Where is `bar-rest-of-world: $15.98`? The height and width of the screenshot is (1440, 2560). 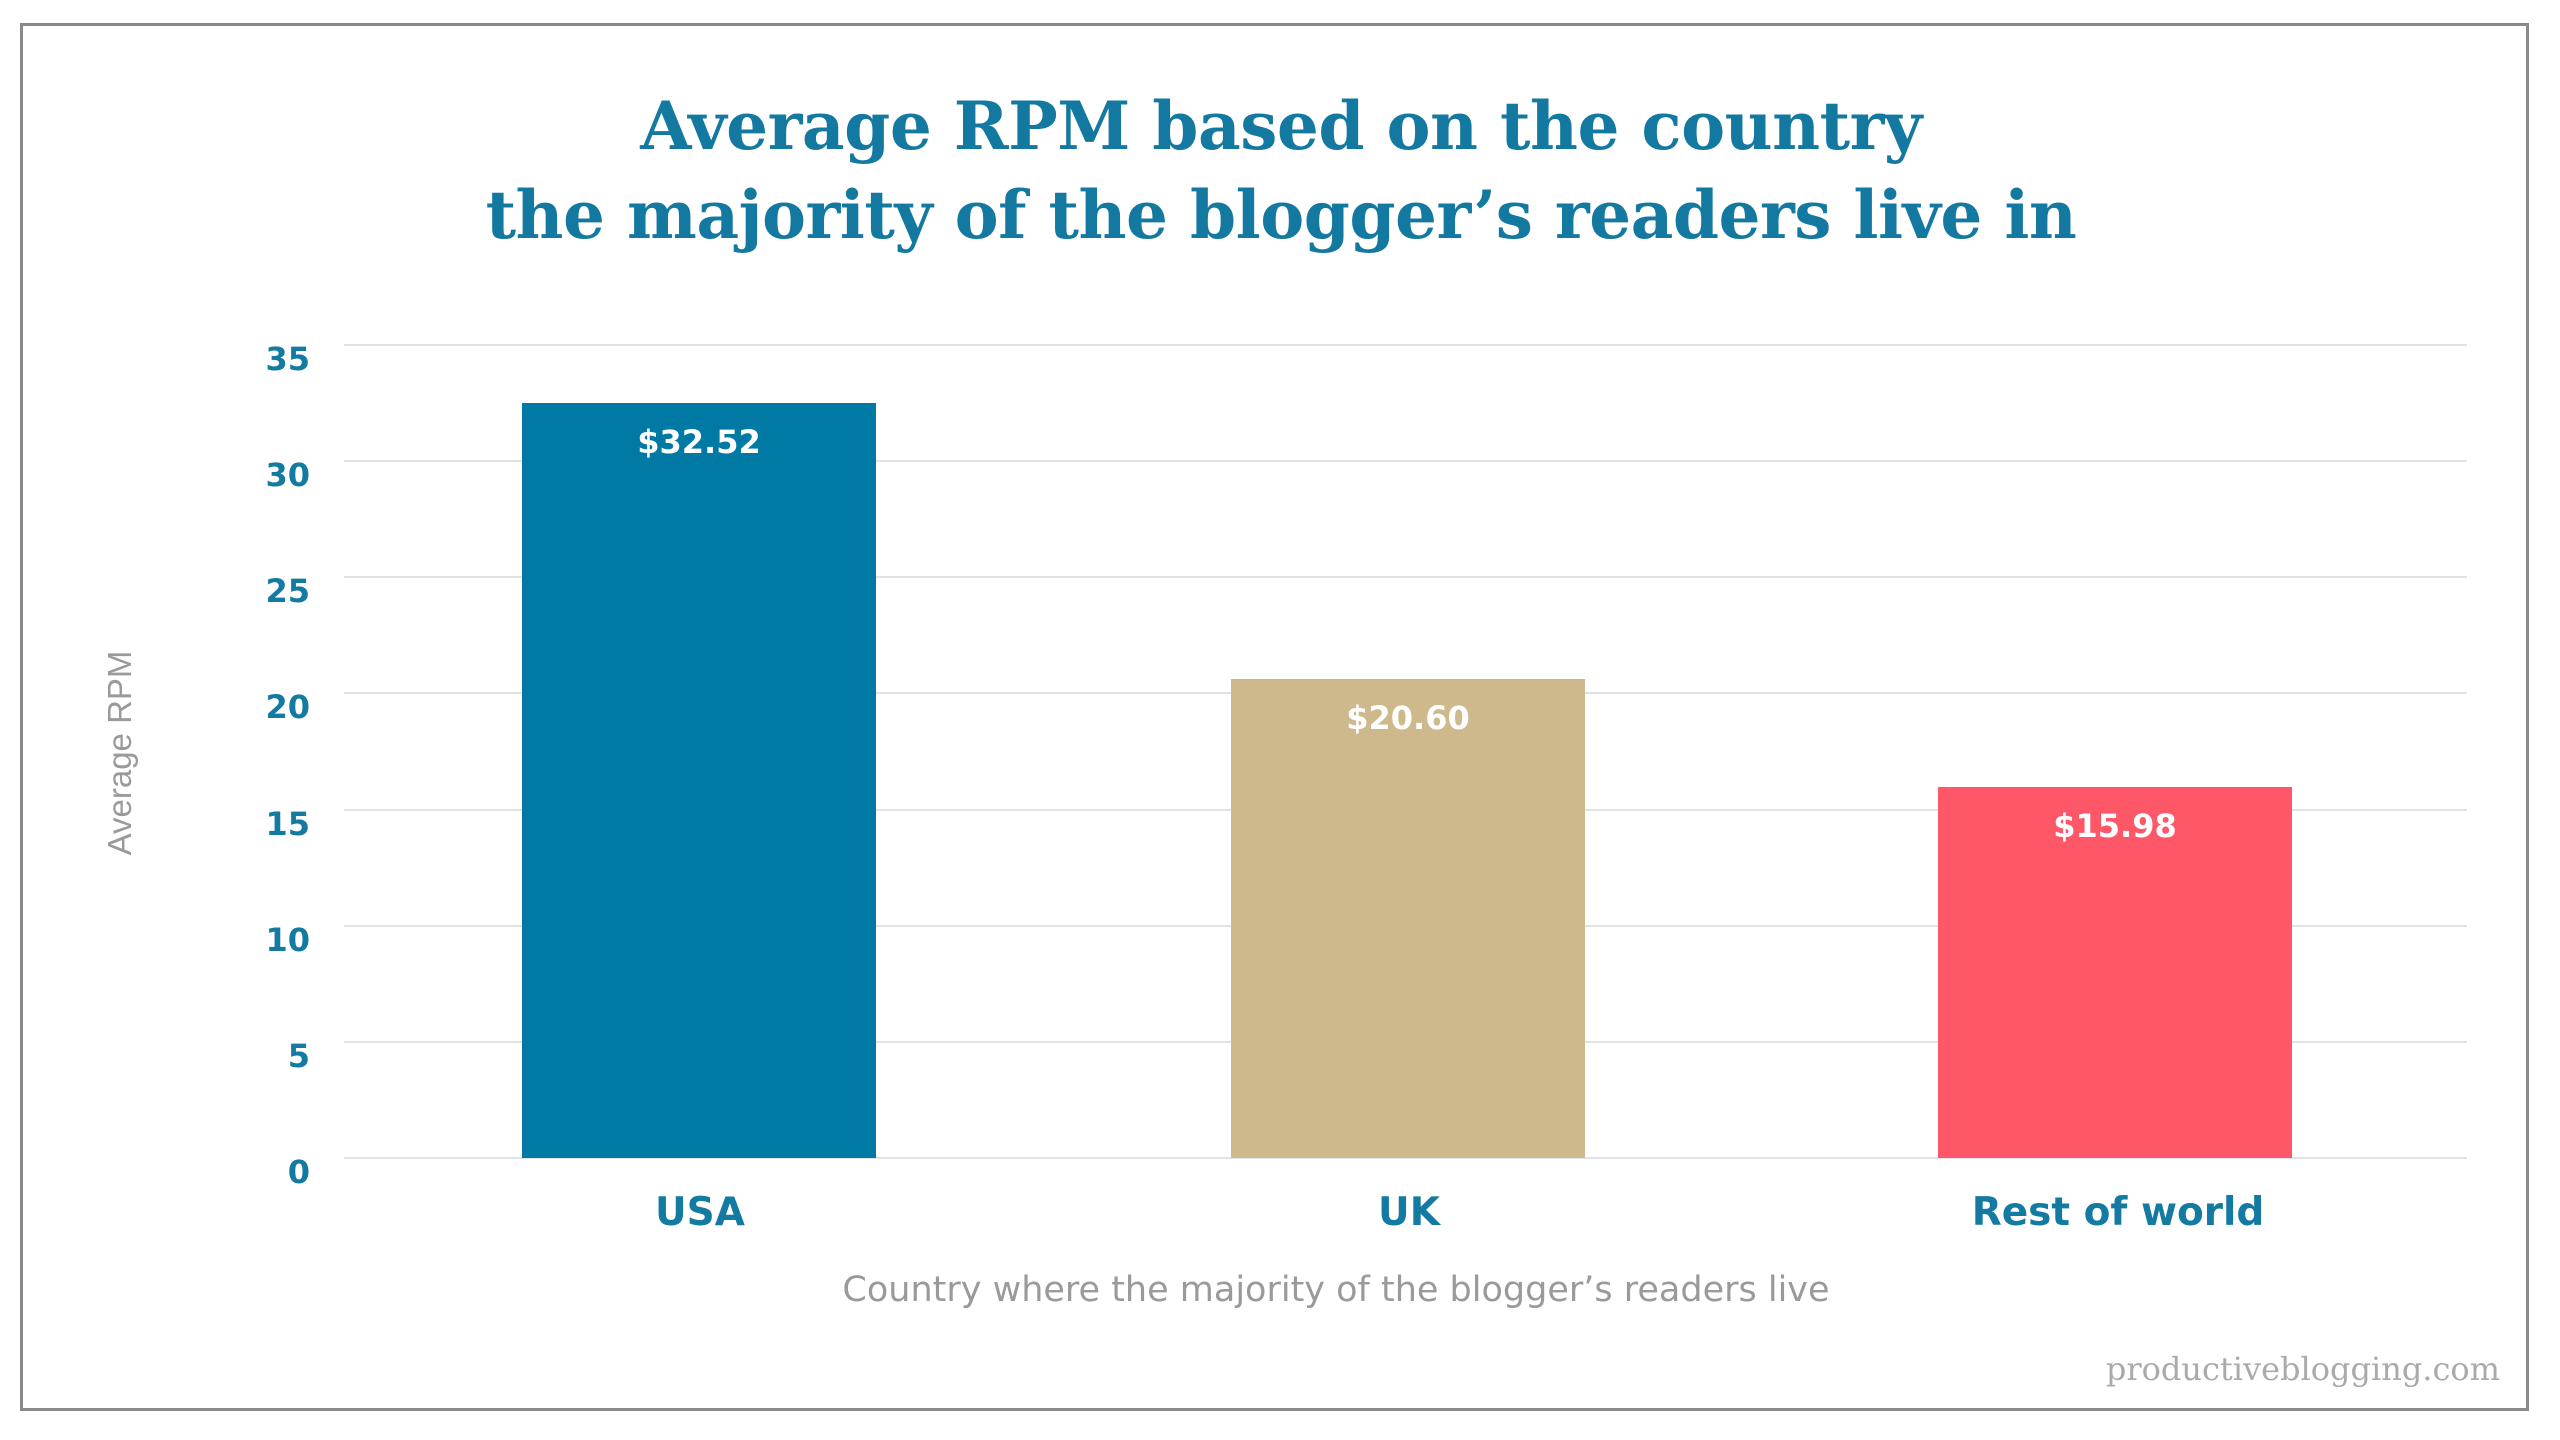 bar-rest-of-world: $15.98 is located at coordinates (2115, 972).